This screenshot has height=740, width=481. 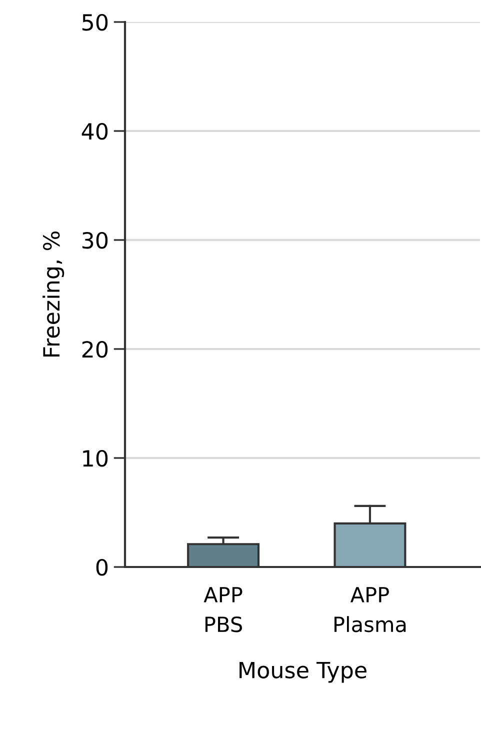 I want to click on x-tick-label: APP Plasma, so click(x=370, y=609).